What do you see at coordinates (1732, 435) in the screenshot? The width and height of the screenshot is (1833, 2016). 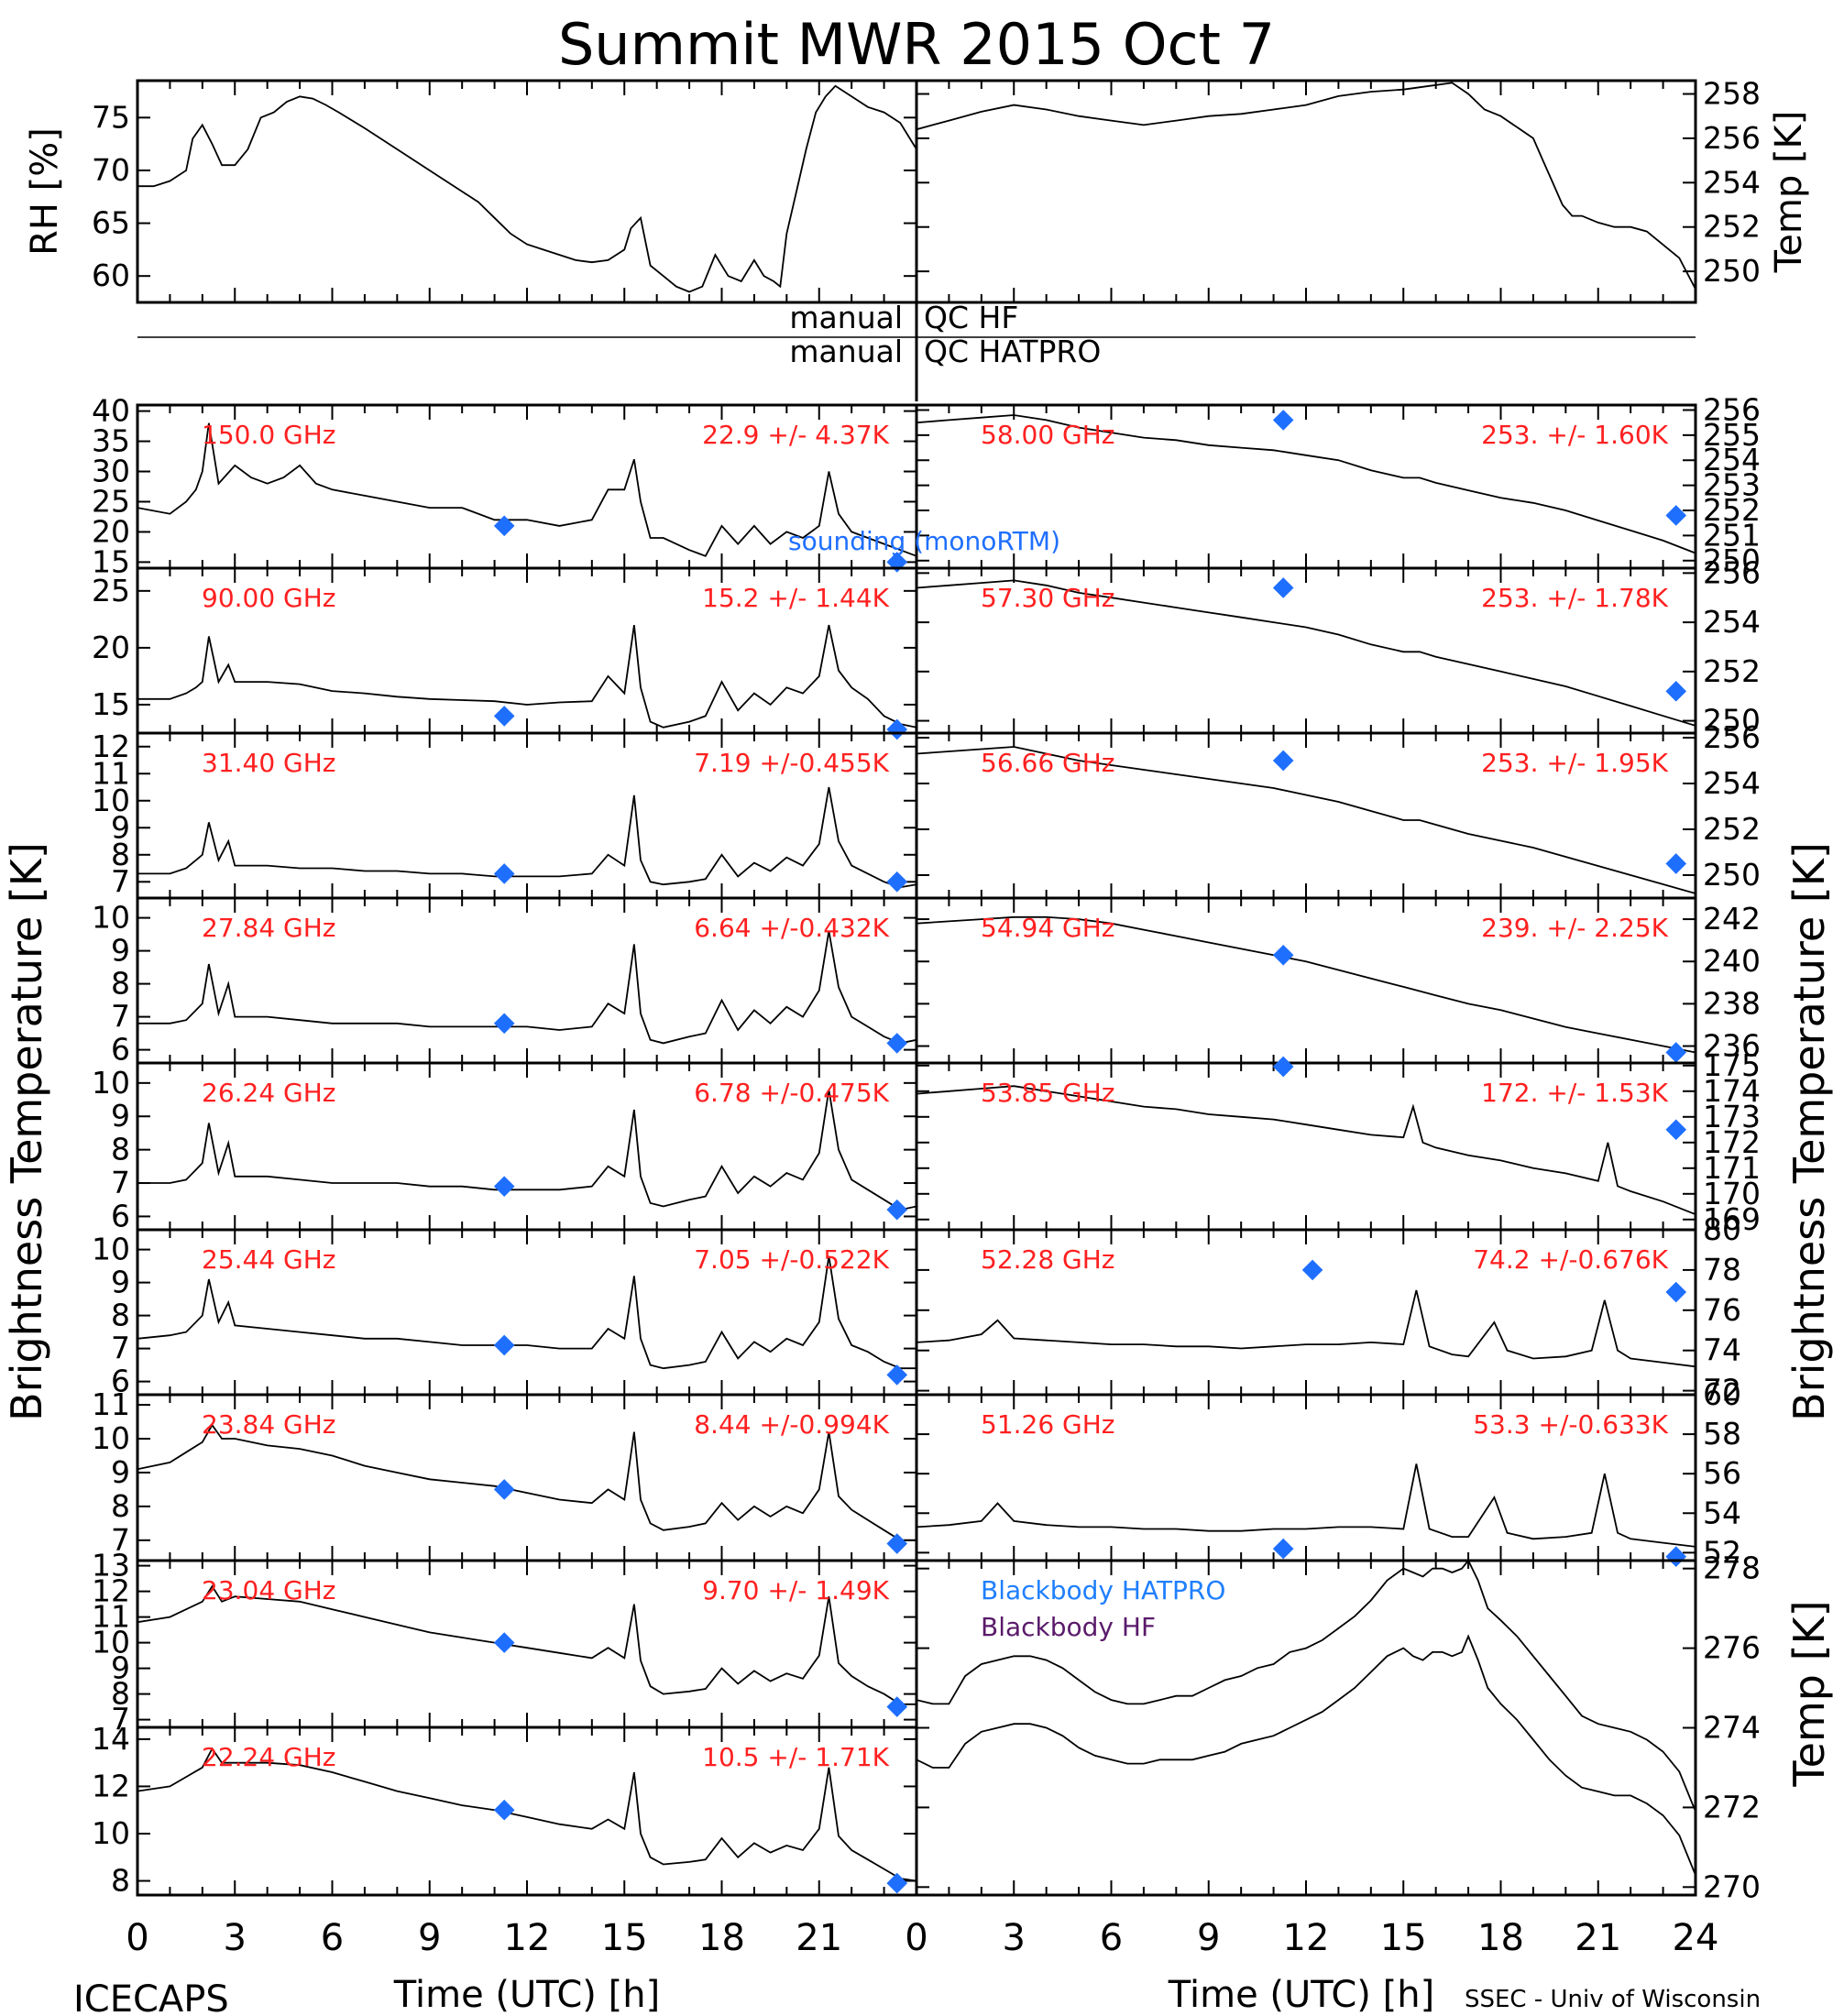 I see `y-tick-label: 255` at bounding box center [1732, 435].